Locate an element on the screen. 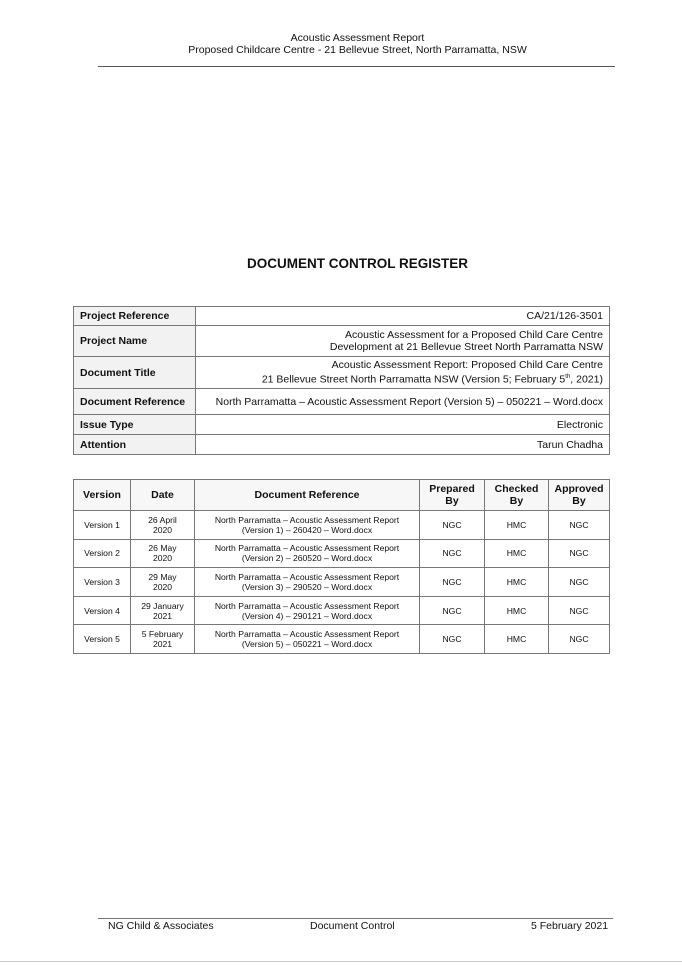 The height and width of the screenshot is (965, 682). control-row: Project Reference CA/21/126-3501 is located at coordinates (341, 316).